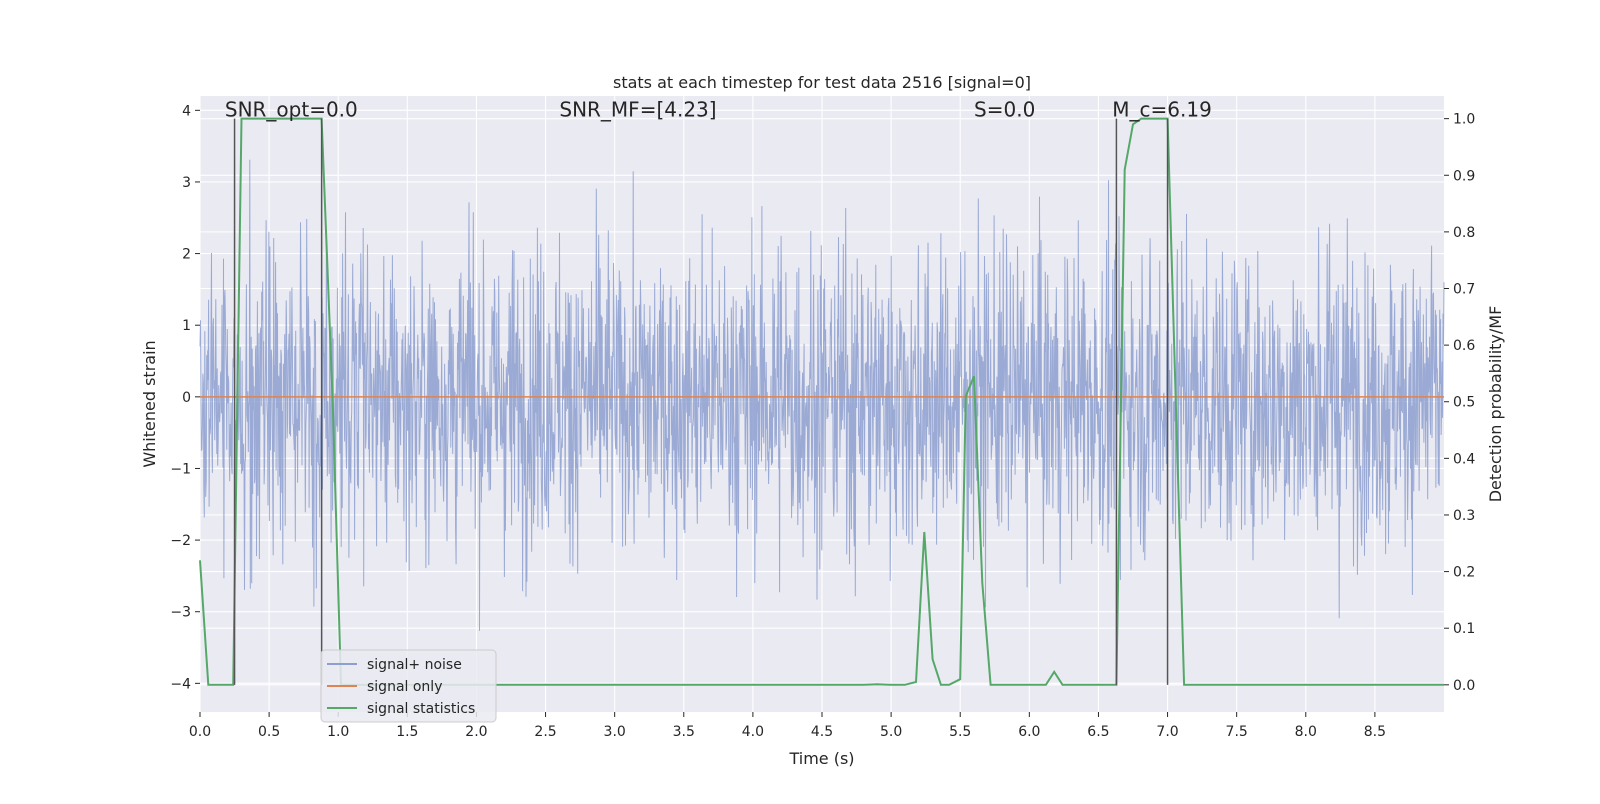  What do you see at coordinates (1167, 732) in the screenshot?
I see `x-tick-label-14: 7.0` at bounding box center [1167, 732].